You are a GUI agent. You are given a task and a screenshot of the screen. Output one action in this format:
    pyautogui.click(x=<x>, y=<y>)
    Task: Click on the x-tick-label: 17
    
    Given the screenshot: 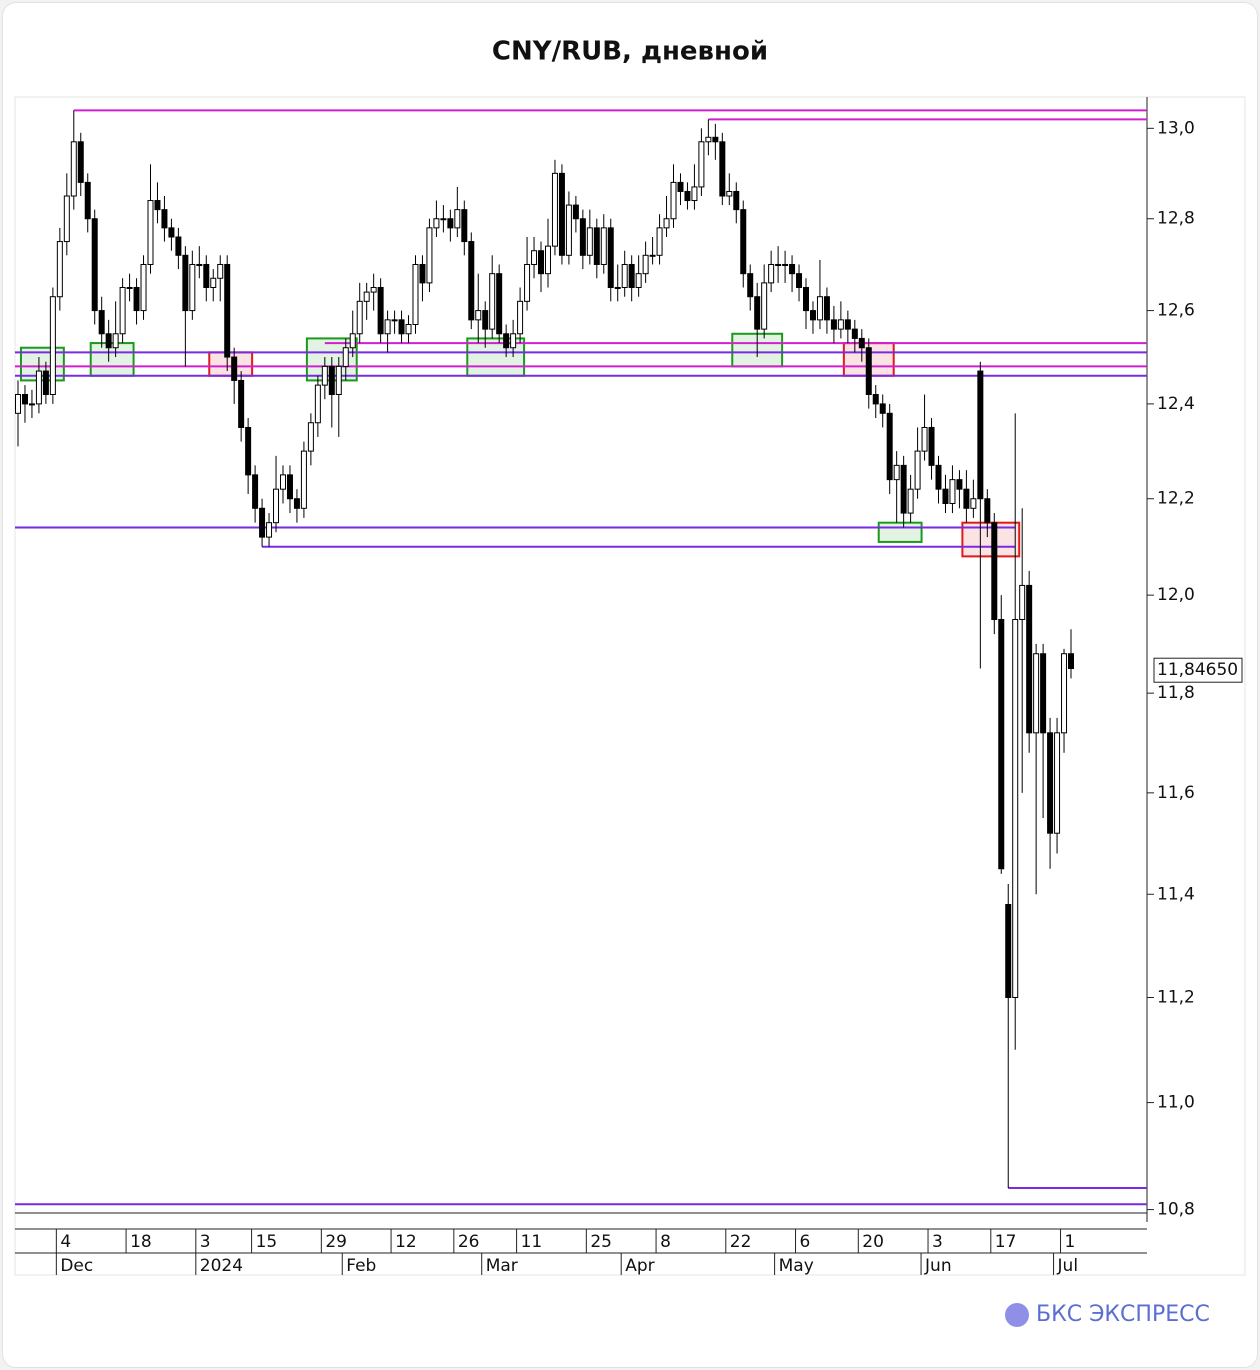 What is the action you would take?
    pyautogui.click(x=1006, y=1242)
    